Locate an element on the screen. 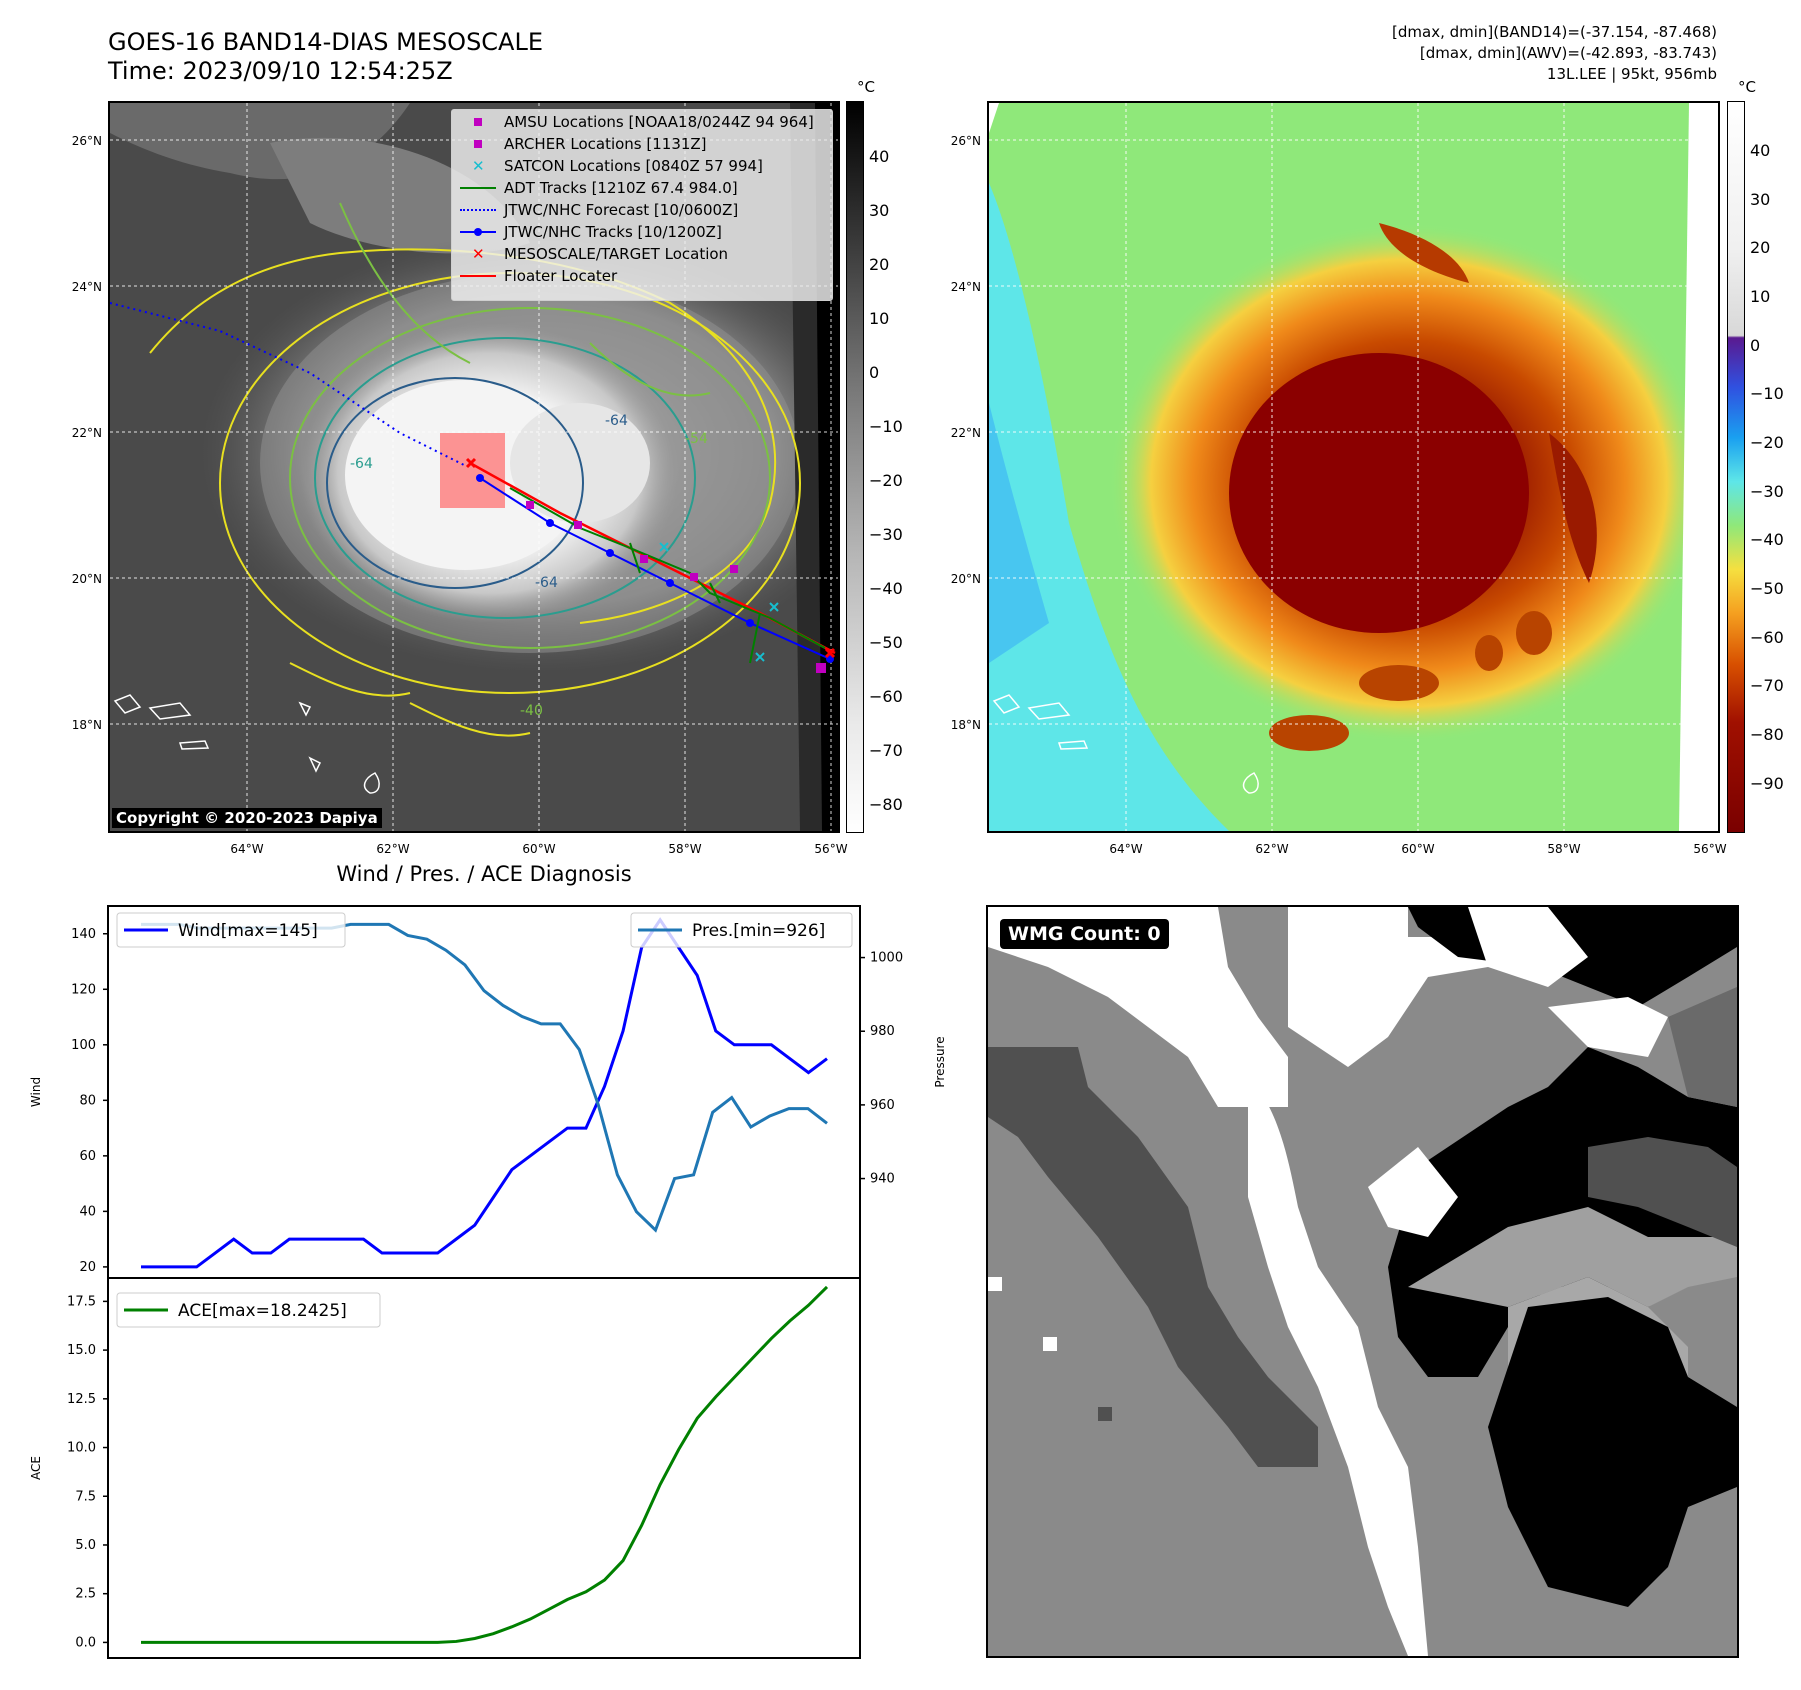  chart-title: Wind / Pres. / ACE Diagnosis is located at coordinates (484, 874).